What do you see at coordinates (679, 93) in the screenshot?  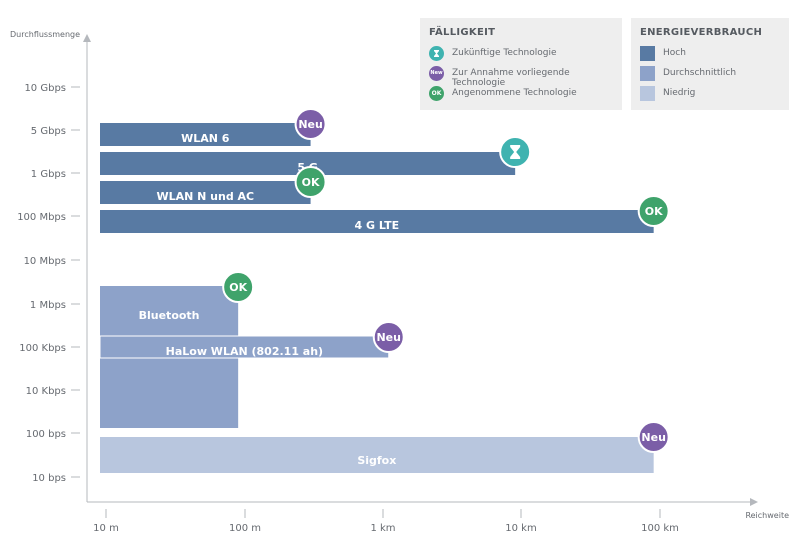 I see `legend-item-low: Niedrig` at bounding box center [679, 93].